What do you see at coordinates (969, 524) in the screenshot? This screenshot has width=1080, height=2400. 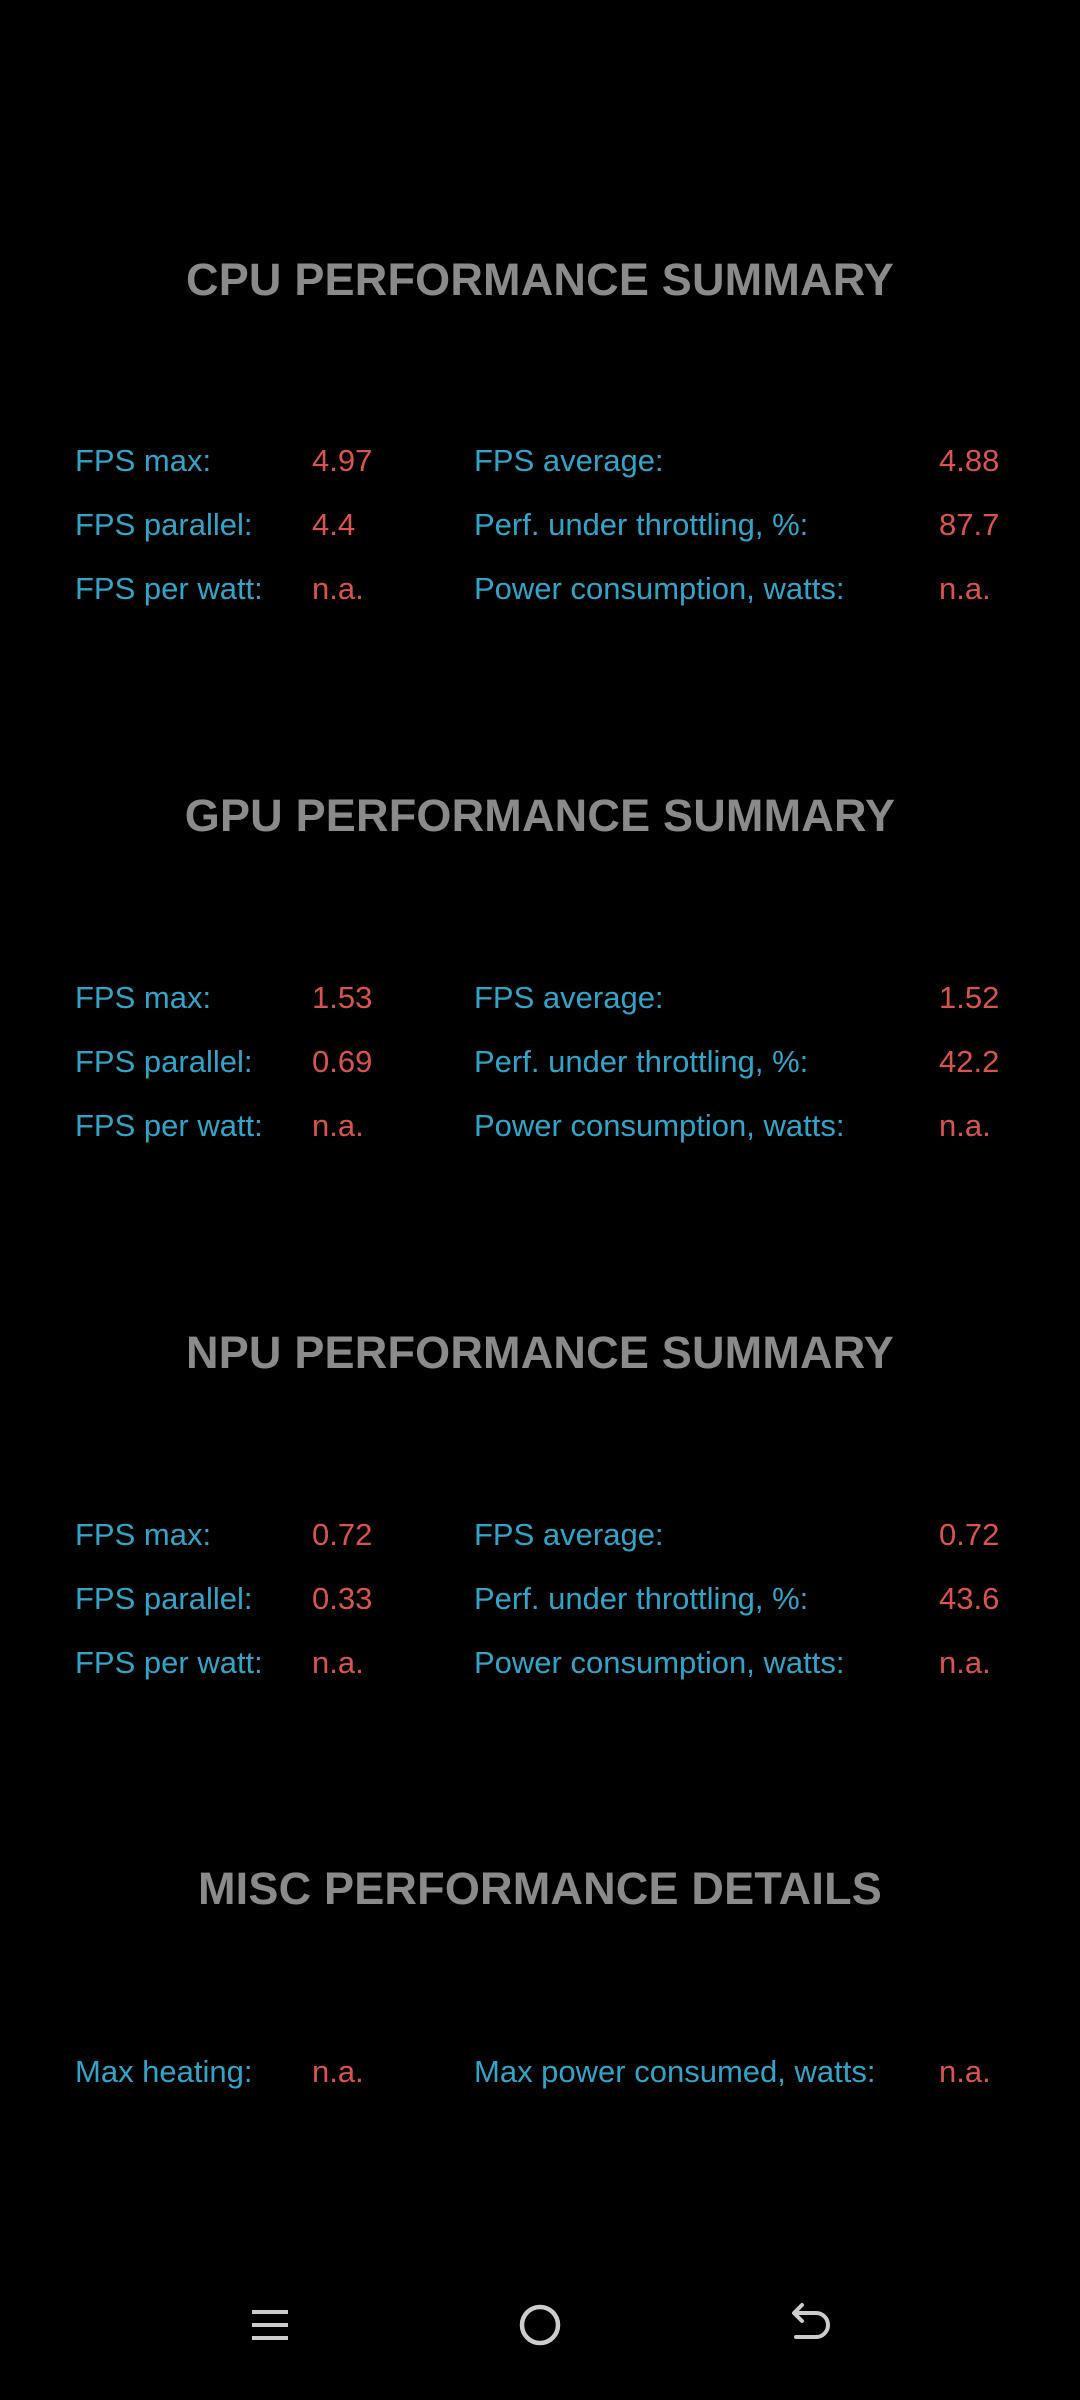 I see `metric-value: 87.7` at bounding box center [969, 524].